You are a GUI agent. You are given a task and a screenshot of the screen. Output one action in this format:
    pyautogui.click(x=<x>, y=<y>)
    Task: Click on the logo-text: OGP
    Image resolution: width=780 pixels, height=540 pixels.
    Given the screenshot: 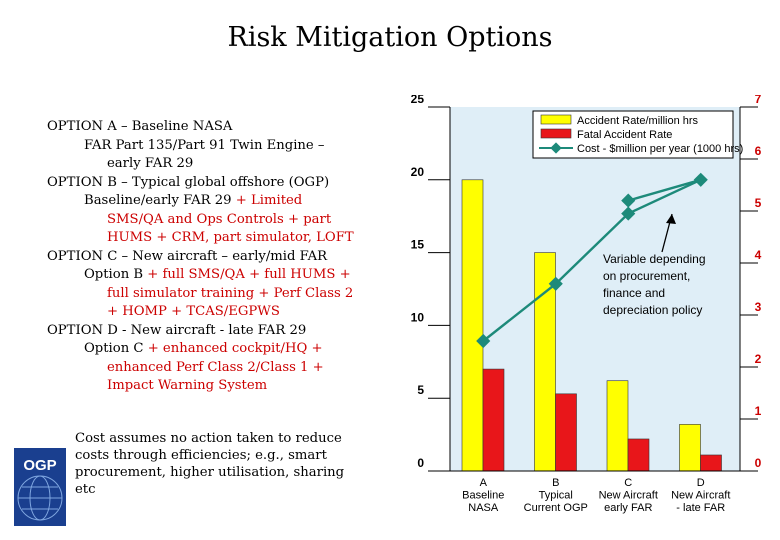 What is the action you would take?
    pyautogui.click(x=39, y=465)
    